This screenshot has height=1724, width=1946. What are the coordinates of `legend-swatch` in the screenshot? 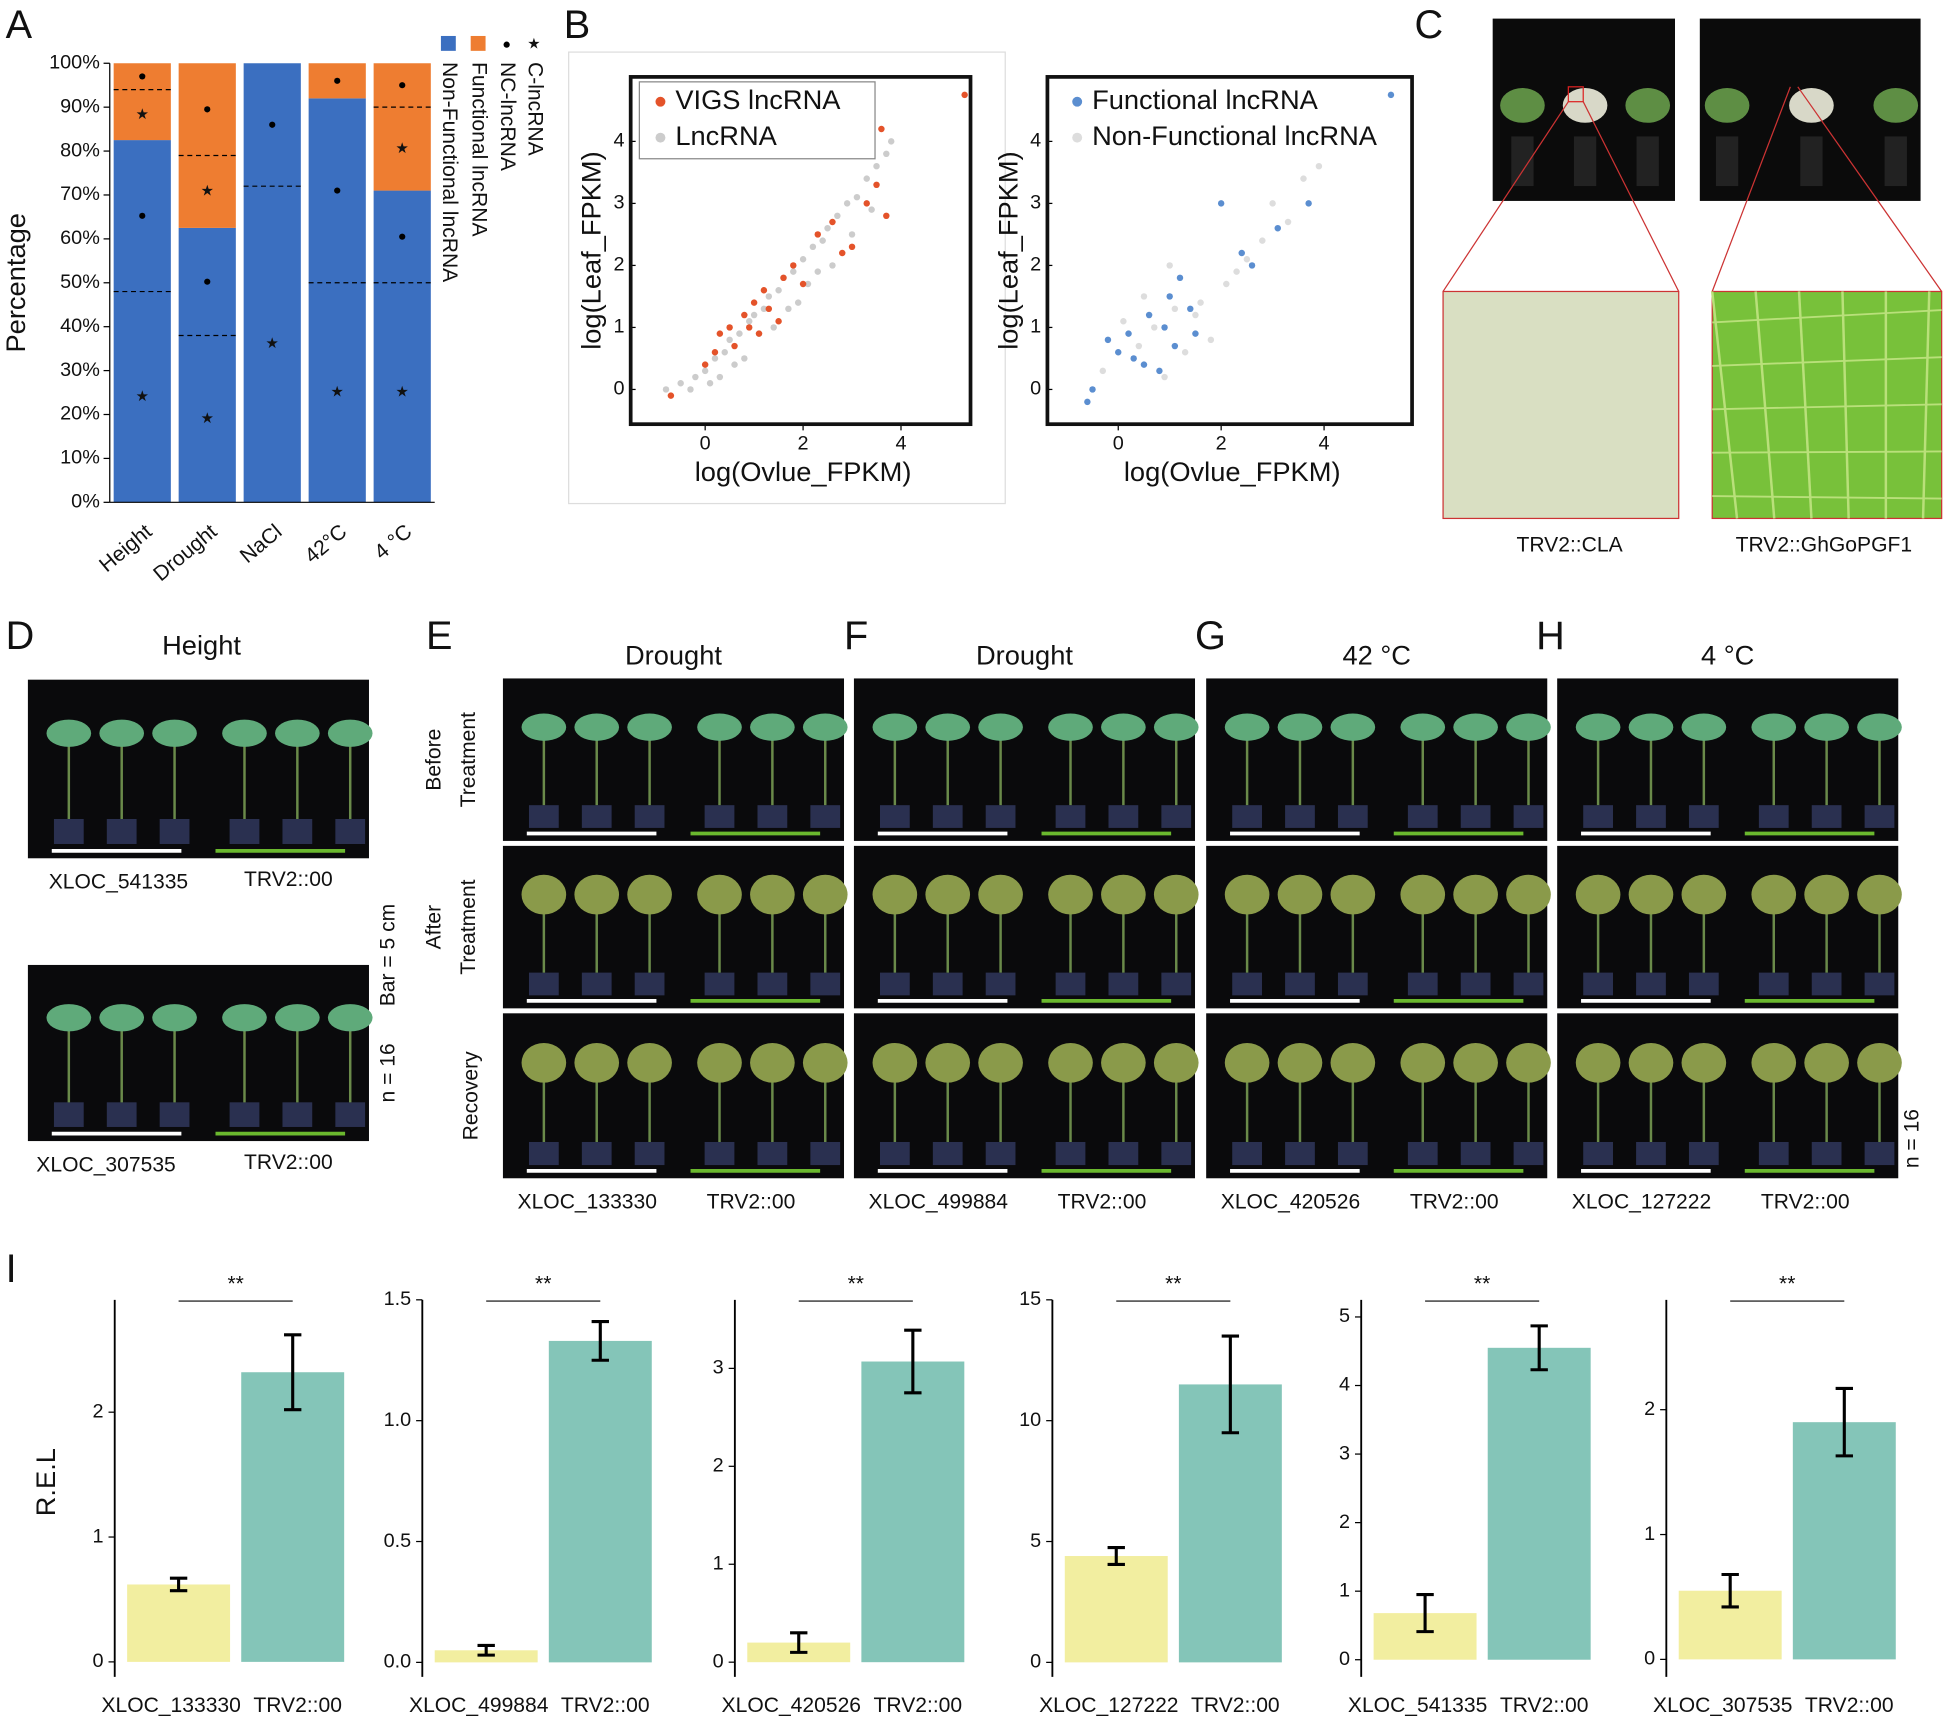 It's located at (478, 43).